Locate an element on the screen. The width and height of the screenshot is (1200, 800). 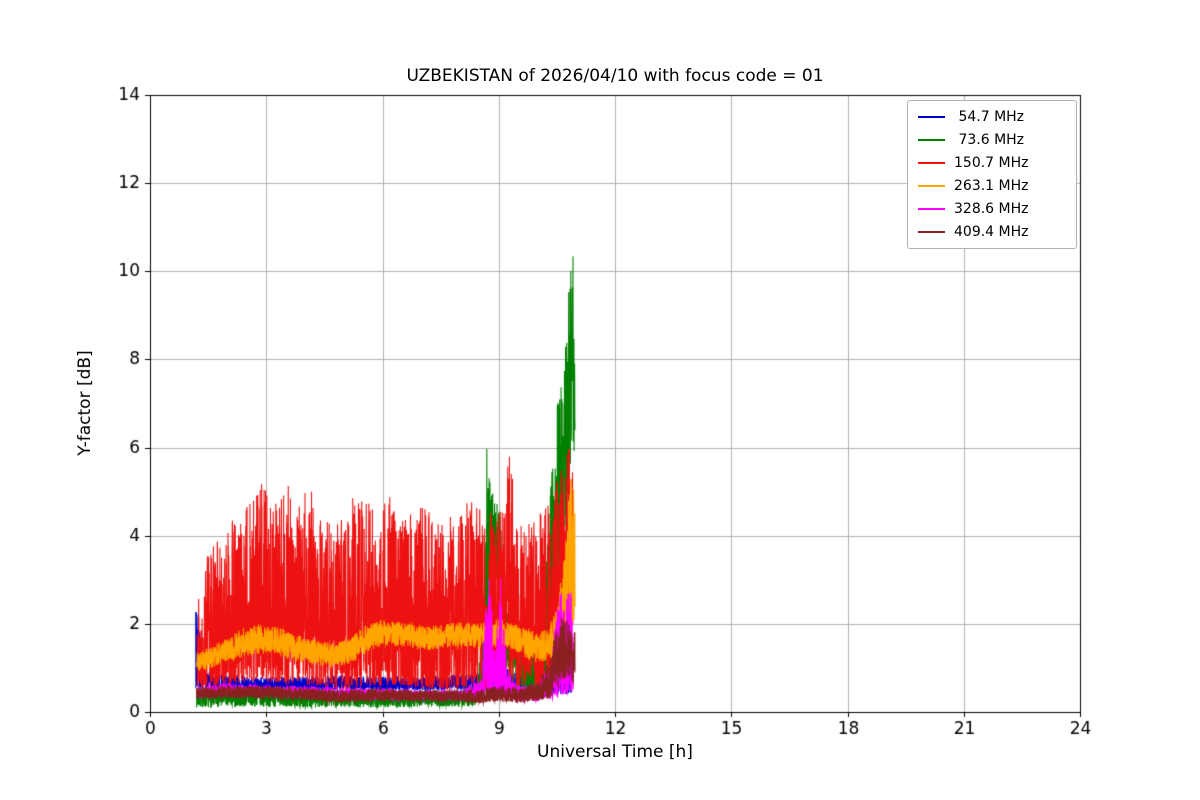
legend-label: 263.1 MHz is located at coordinates (991, 186).